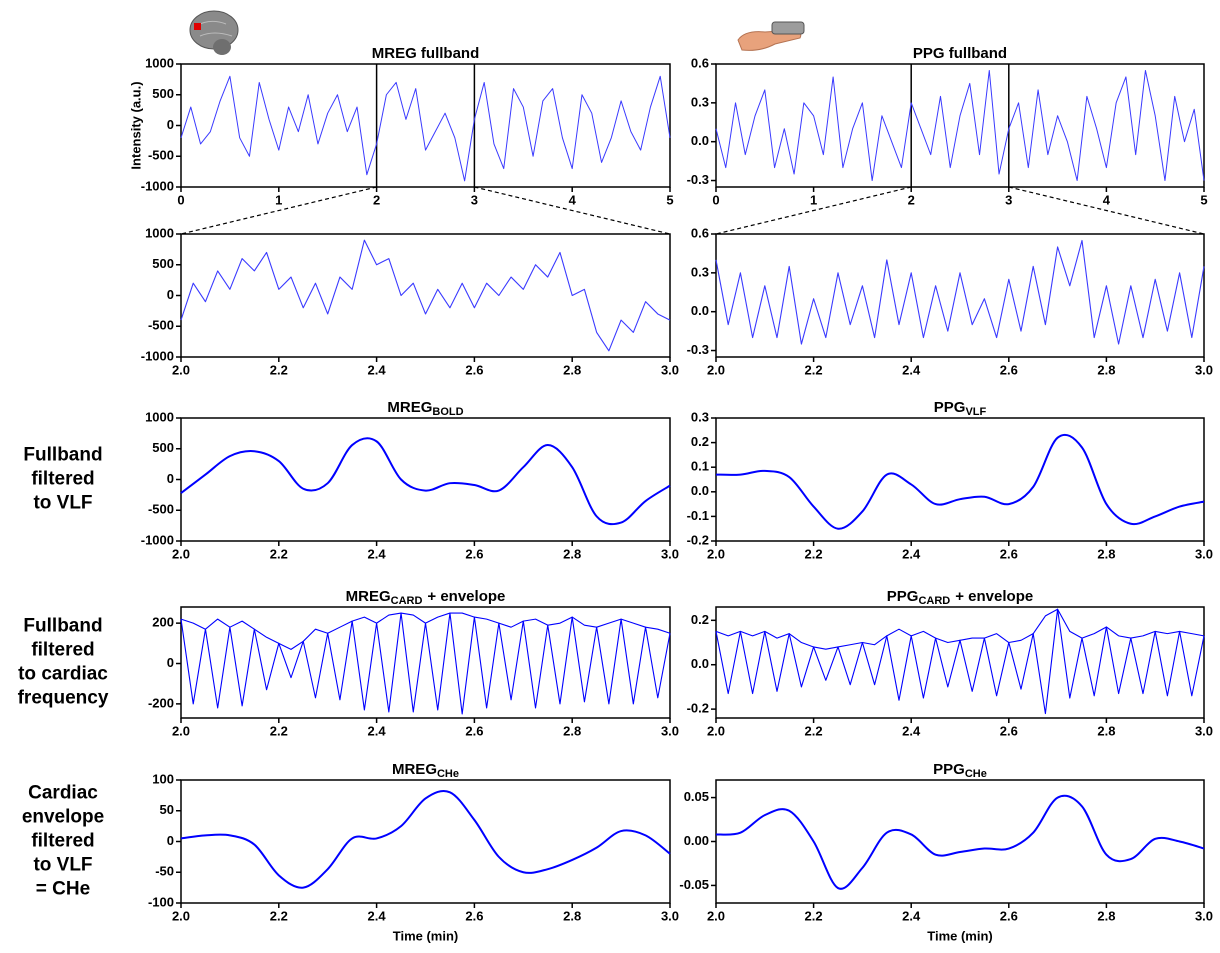 The width and height of the screenshot is (1220, 953). I want to click on zoom-connector, so click(813, 210).